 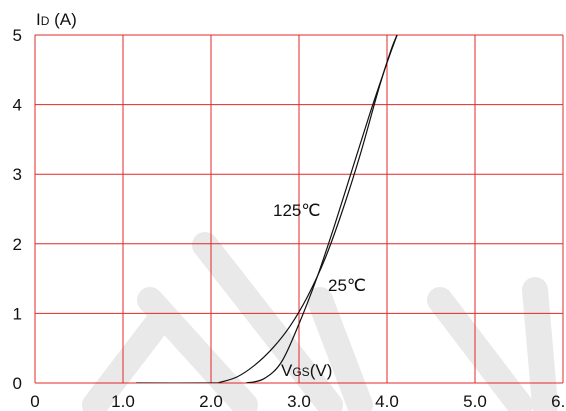 What do you see at coordinates (475, 401) in the screenshot?
I see `x-tick-label: 5.0` at bounding box center [475, 401].